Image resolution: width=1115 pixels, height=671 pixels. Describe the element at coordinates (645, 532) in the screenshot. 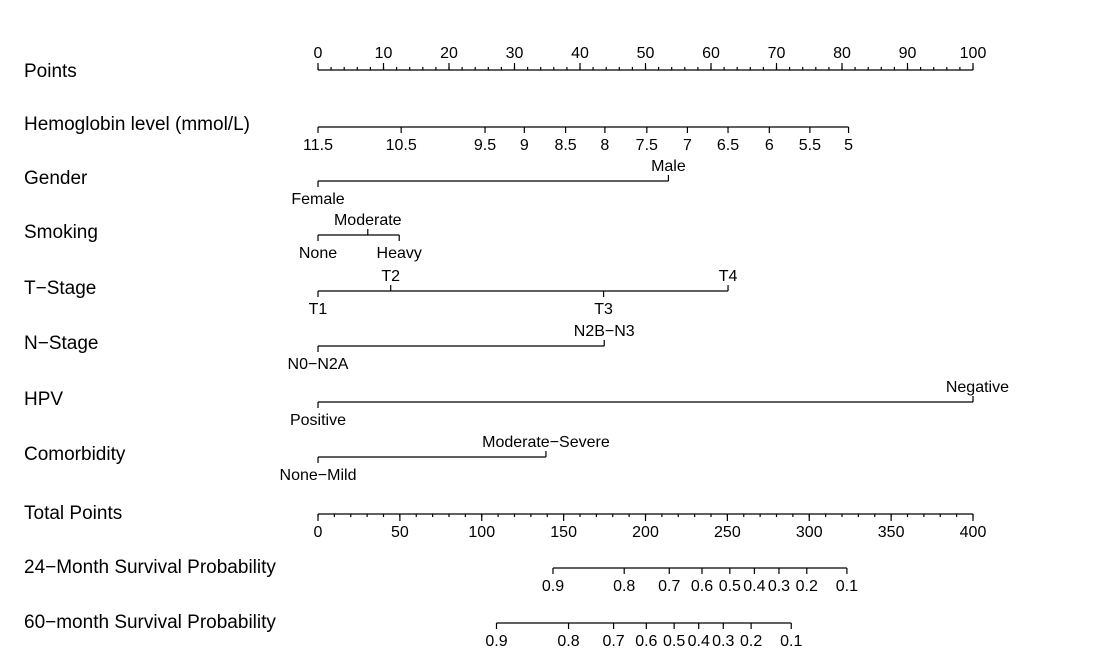

I see `total-points-tick-label: 200` at that location.